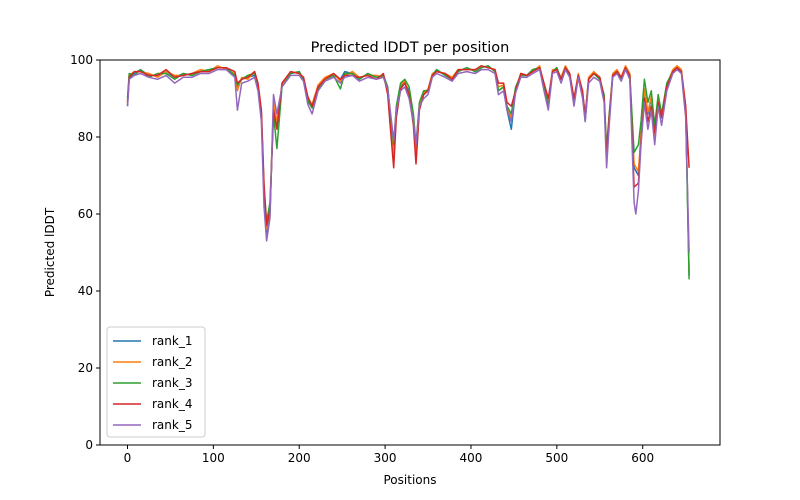  I want to click on legend-label-rank_2: rank_2, so click(172, 362).